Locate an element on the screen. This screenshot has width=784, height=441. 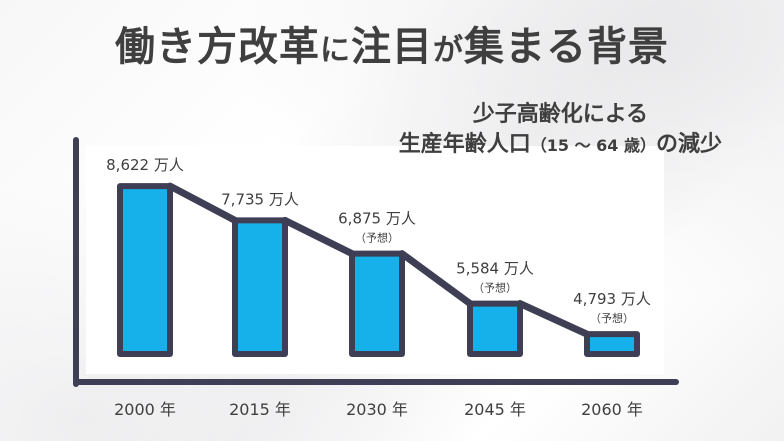
title-part-3: 注目 is located at coordinates (392, 47).